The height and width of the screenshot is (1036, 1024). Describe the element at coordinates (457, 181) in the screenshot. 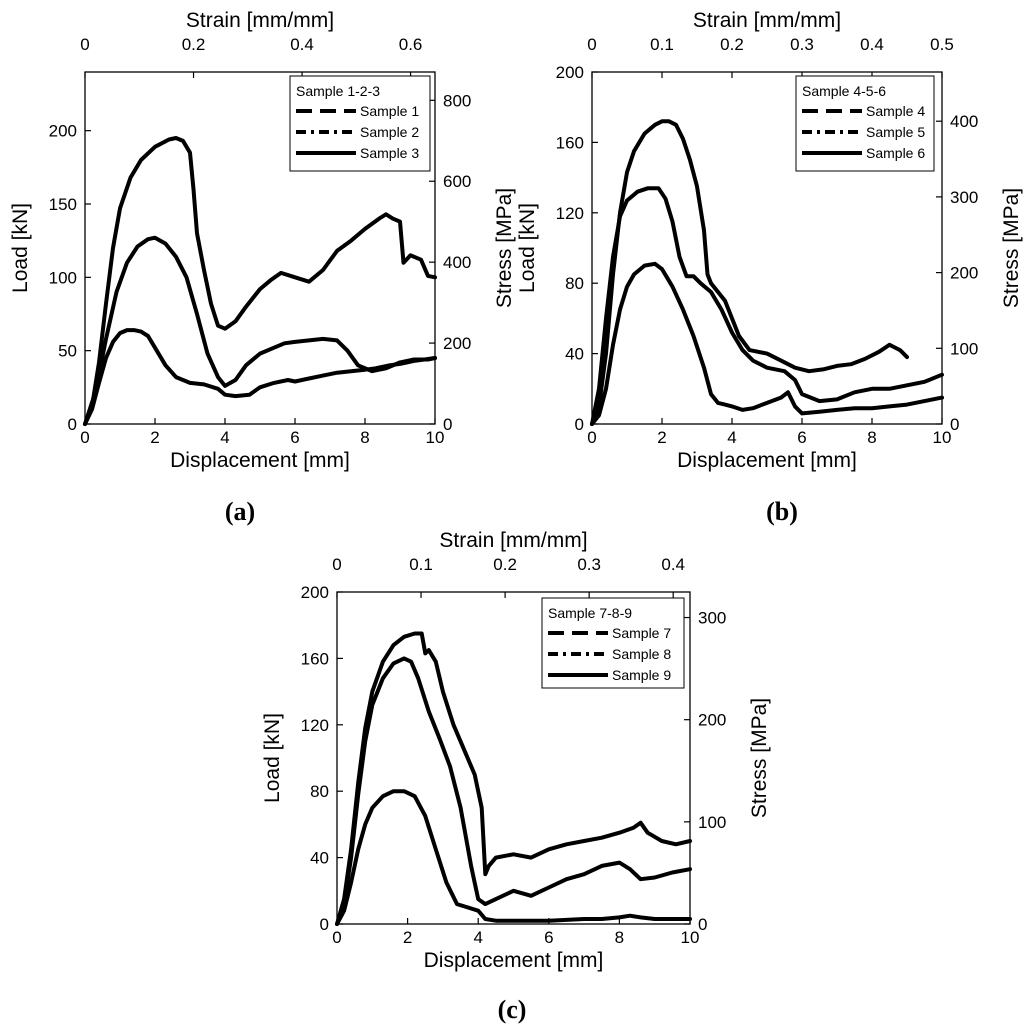

I see `y2-tick-label: 600` at that location.